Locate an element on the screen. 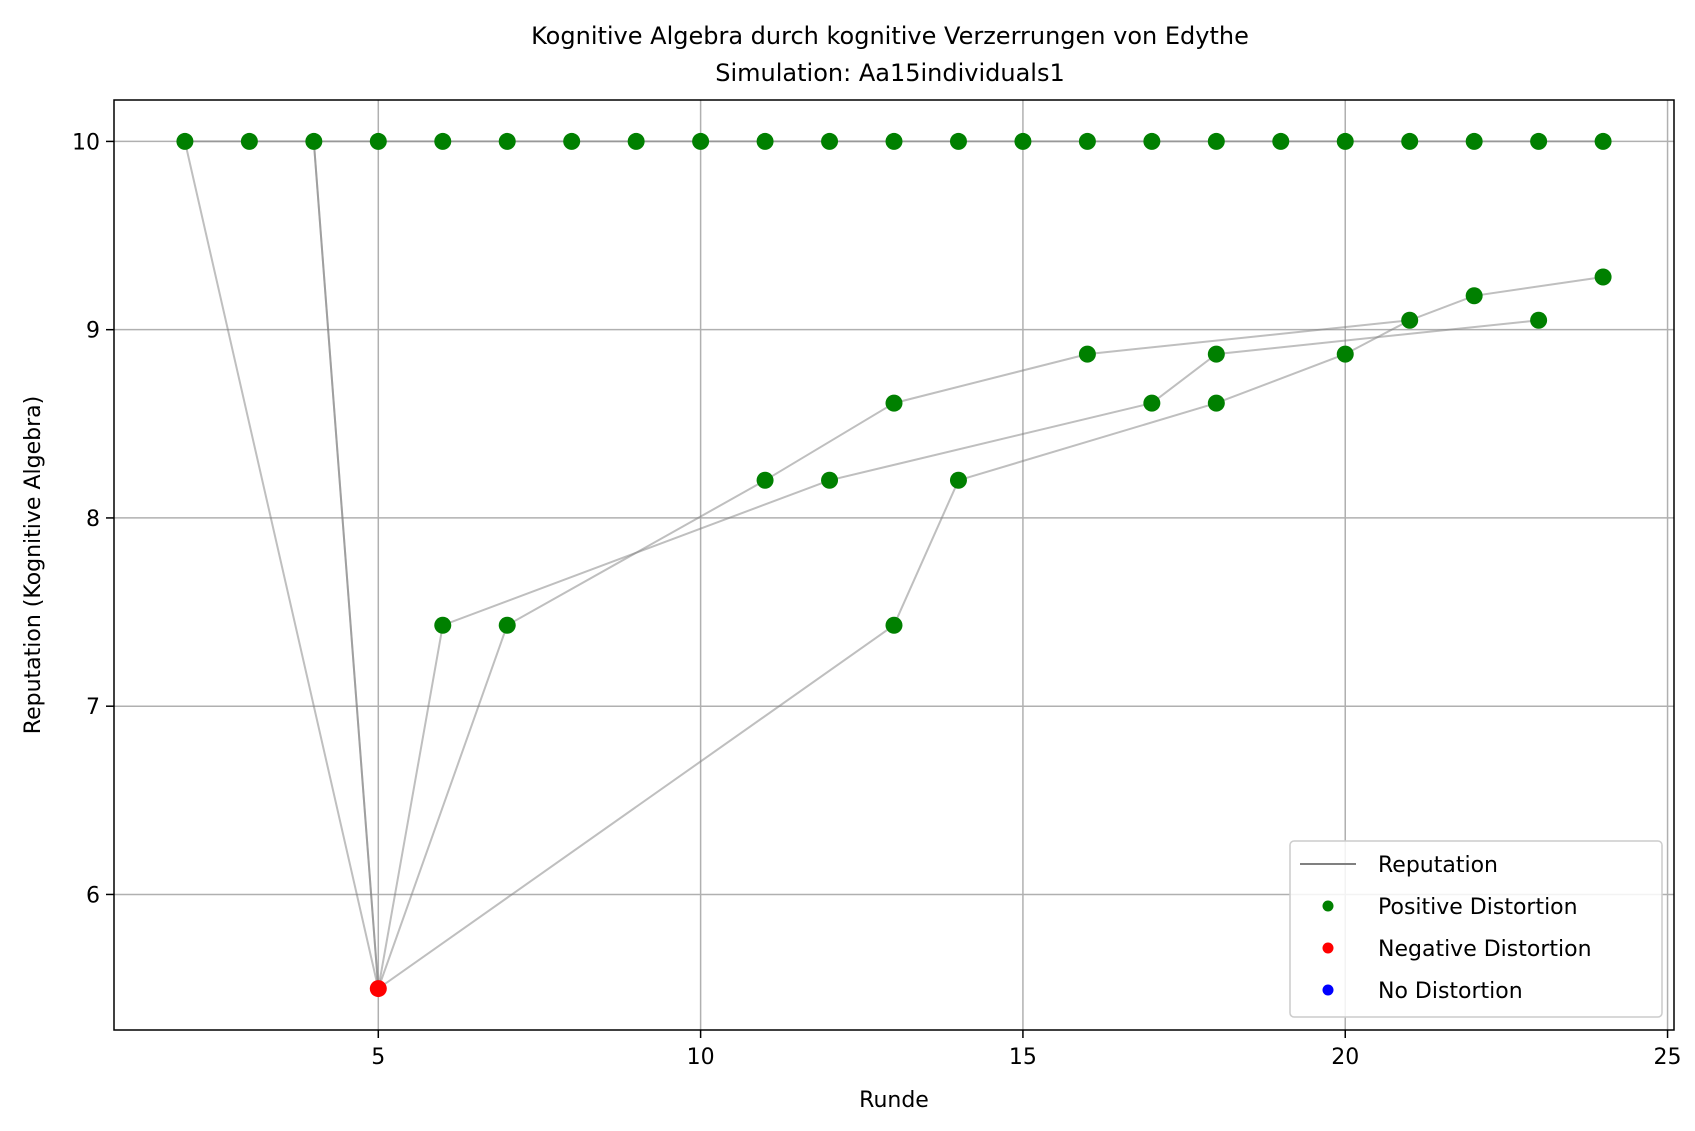 This screenshot has width=1695, height=1131. legend-entry-label: No Distortion is located at coordinates (1450, 991).